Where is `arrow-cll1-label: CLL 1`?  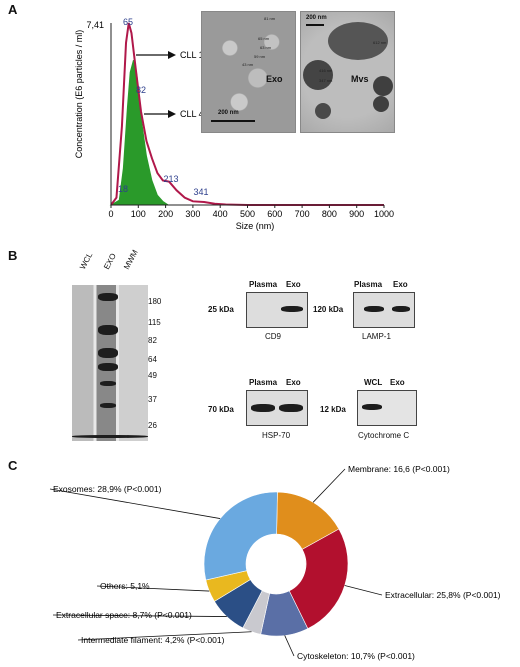 arrow-cll1-label: CLL 1 is located at coordinates (192, 55).